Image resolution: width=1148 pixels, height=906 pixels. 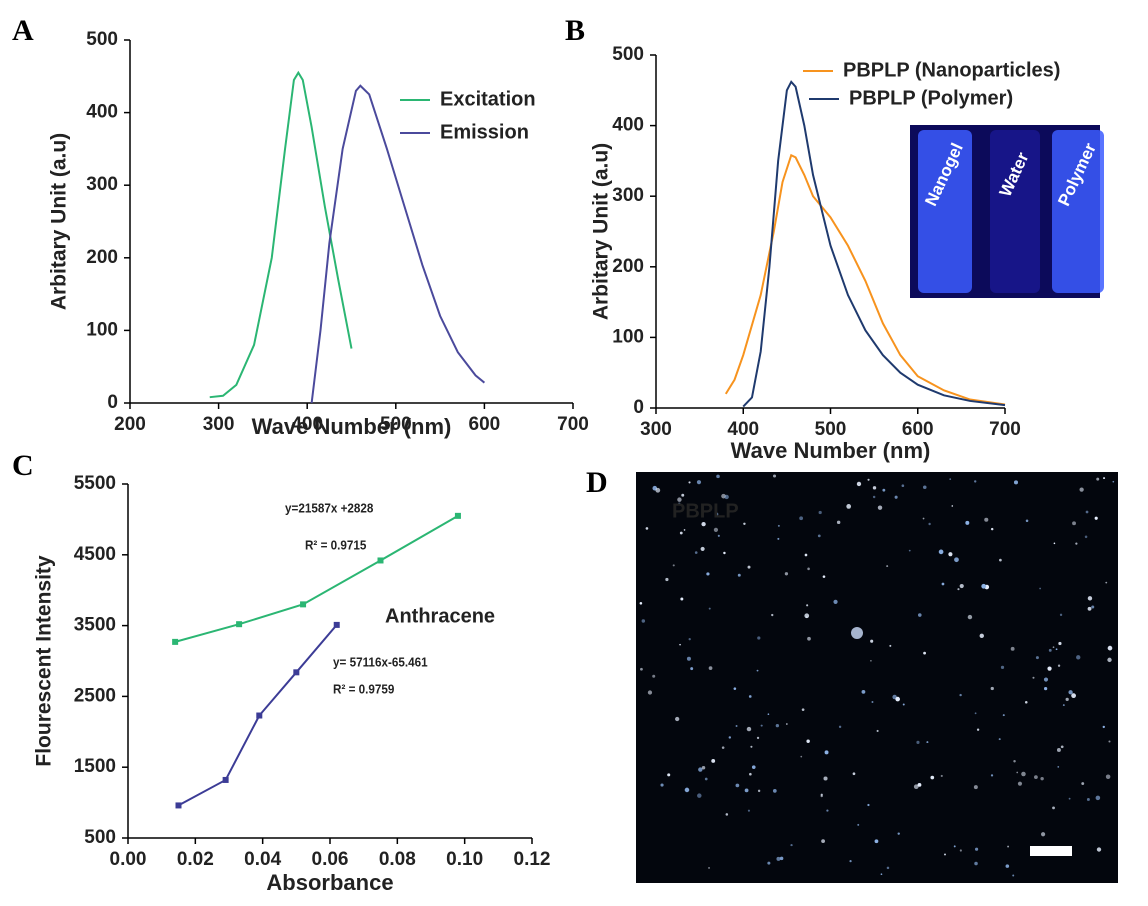 What do you see at coordinates (95, 625) in the screenshot?
I see `y-tick-label: 3500` at bounding box center [95, 625].